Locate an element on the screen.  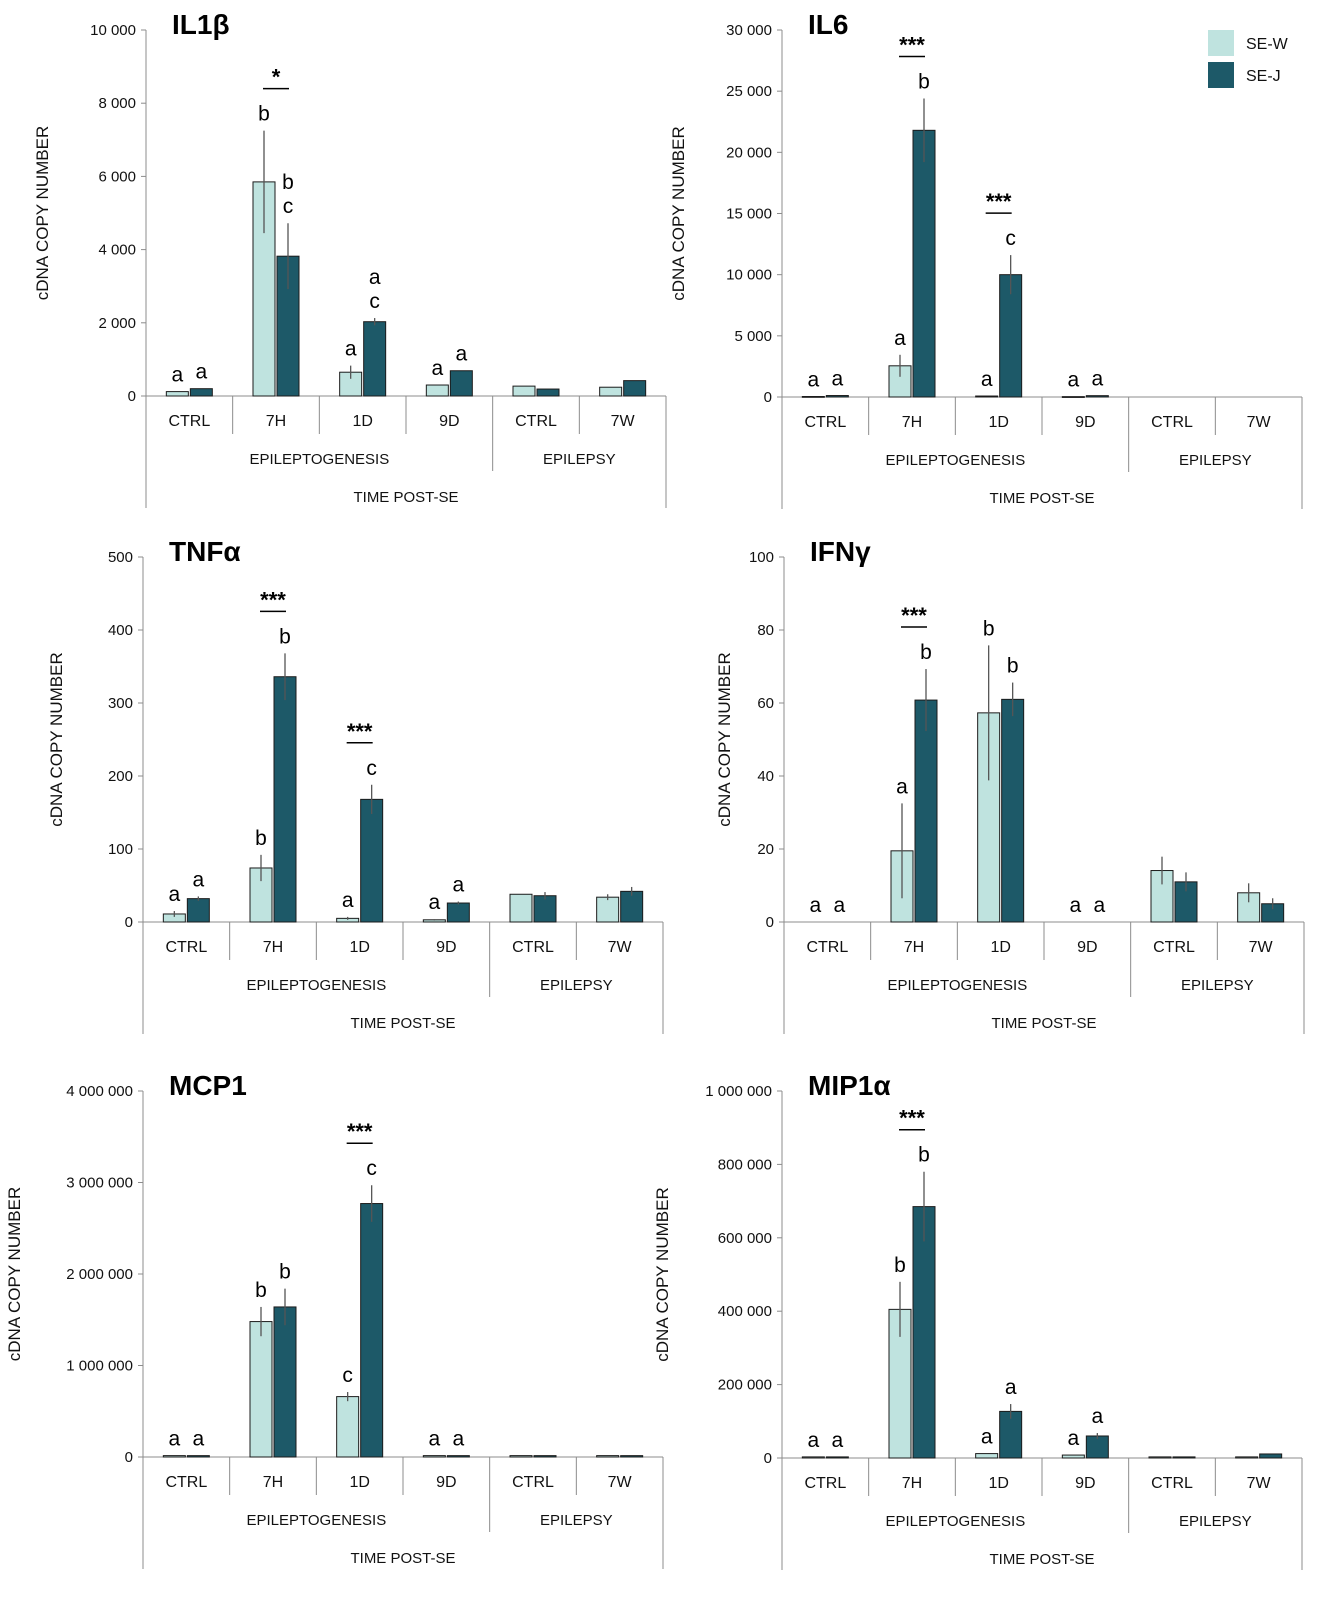
x-axis-title: TIME POST-SE is located at coordinates (1041, 1559).